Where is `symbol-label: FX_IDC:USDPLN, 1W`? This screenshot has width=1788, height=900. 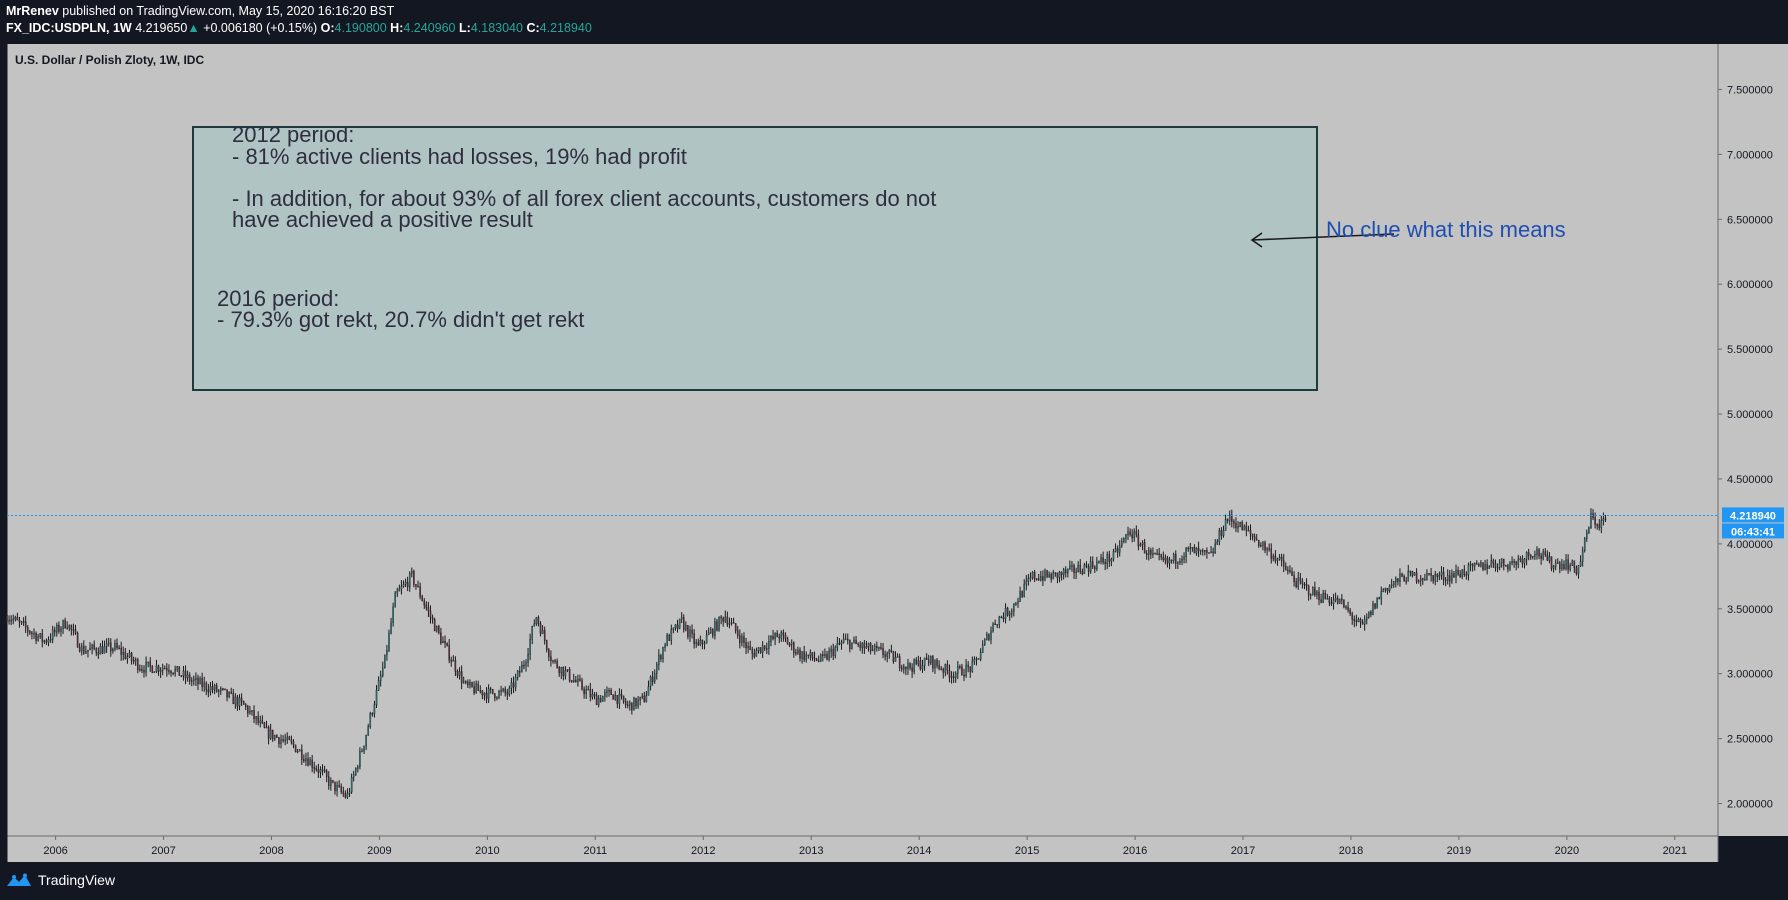 symbol-label: FX_IDC:USDPLN, 1W is located at coordinates (69, 28).